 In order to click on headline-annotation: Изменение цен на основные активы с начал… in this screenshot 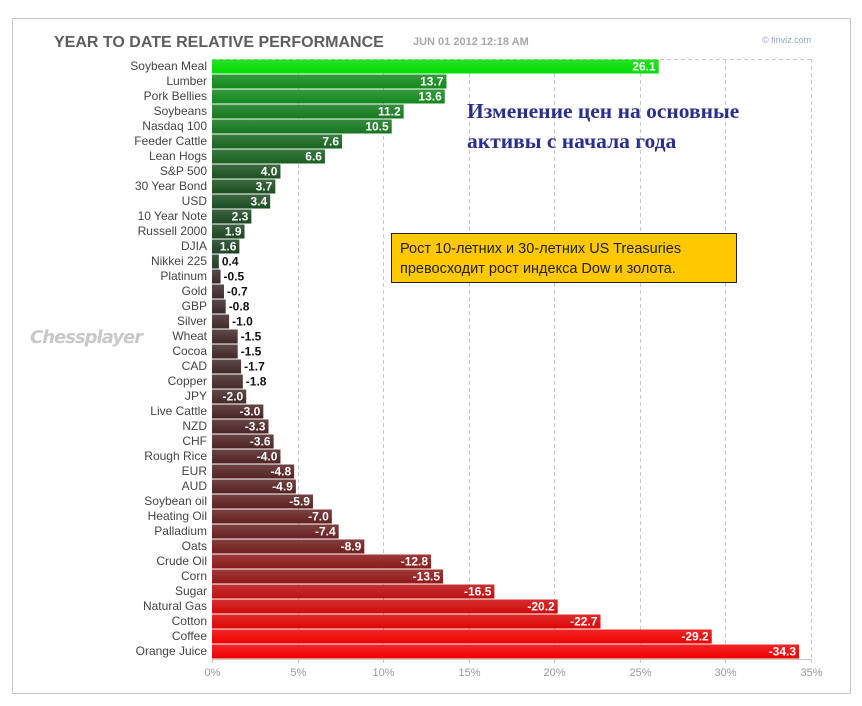, I will do `click(637, 126)`.